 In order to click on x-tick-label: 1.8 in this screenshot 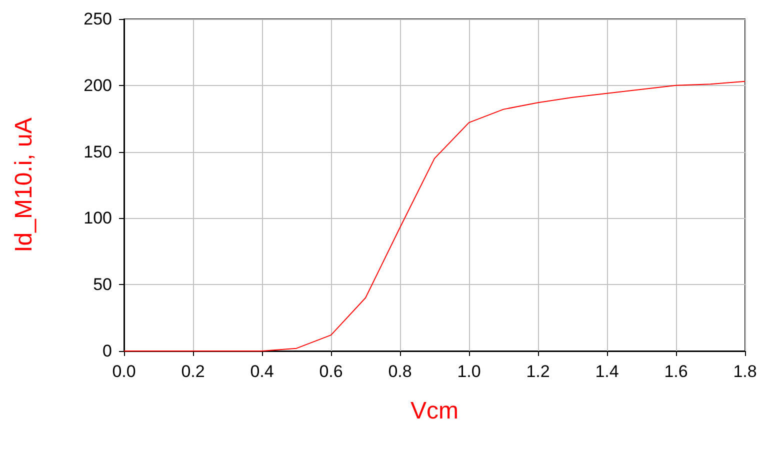, I will do `click(745, 371)`.